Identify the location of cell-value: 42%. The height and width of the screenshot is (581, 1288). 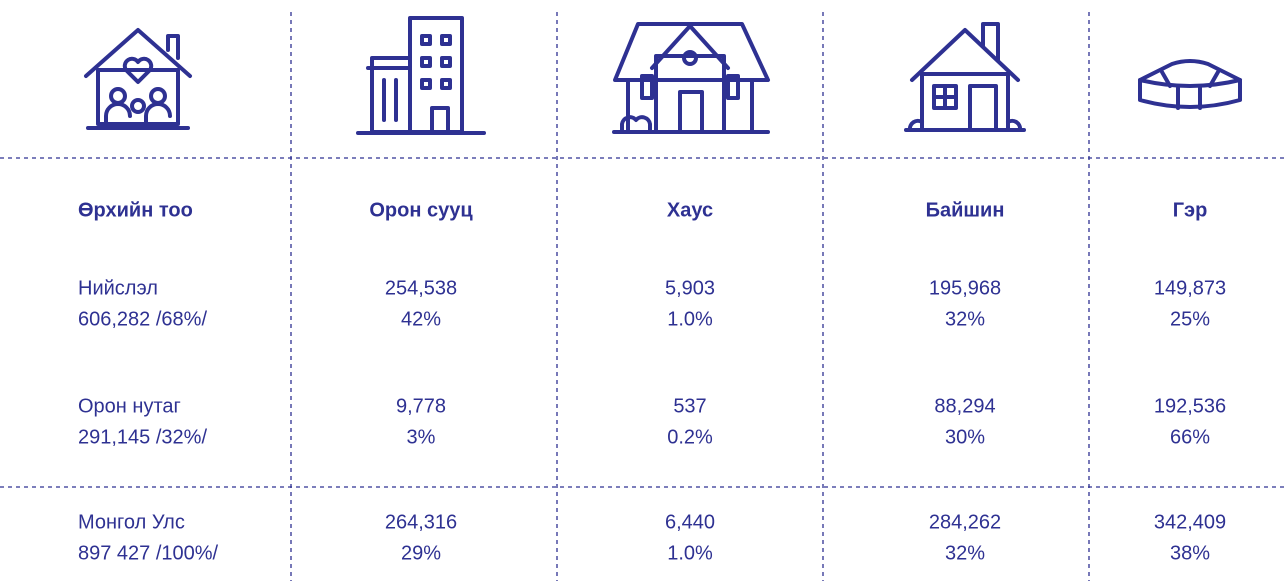
(421, 319).